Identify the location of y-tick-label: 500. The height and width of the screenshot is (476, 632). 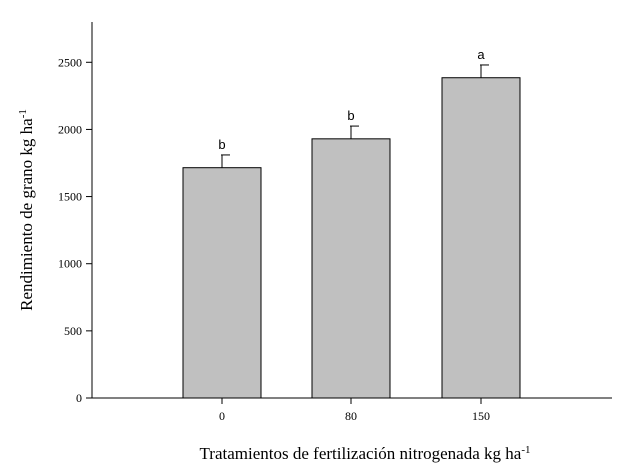
(73, 331).